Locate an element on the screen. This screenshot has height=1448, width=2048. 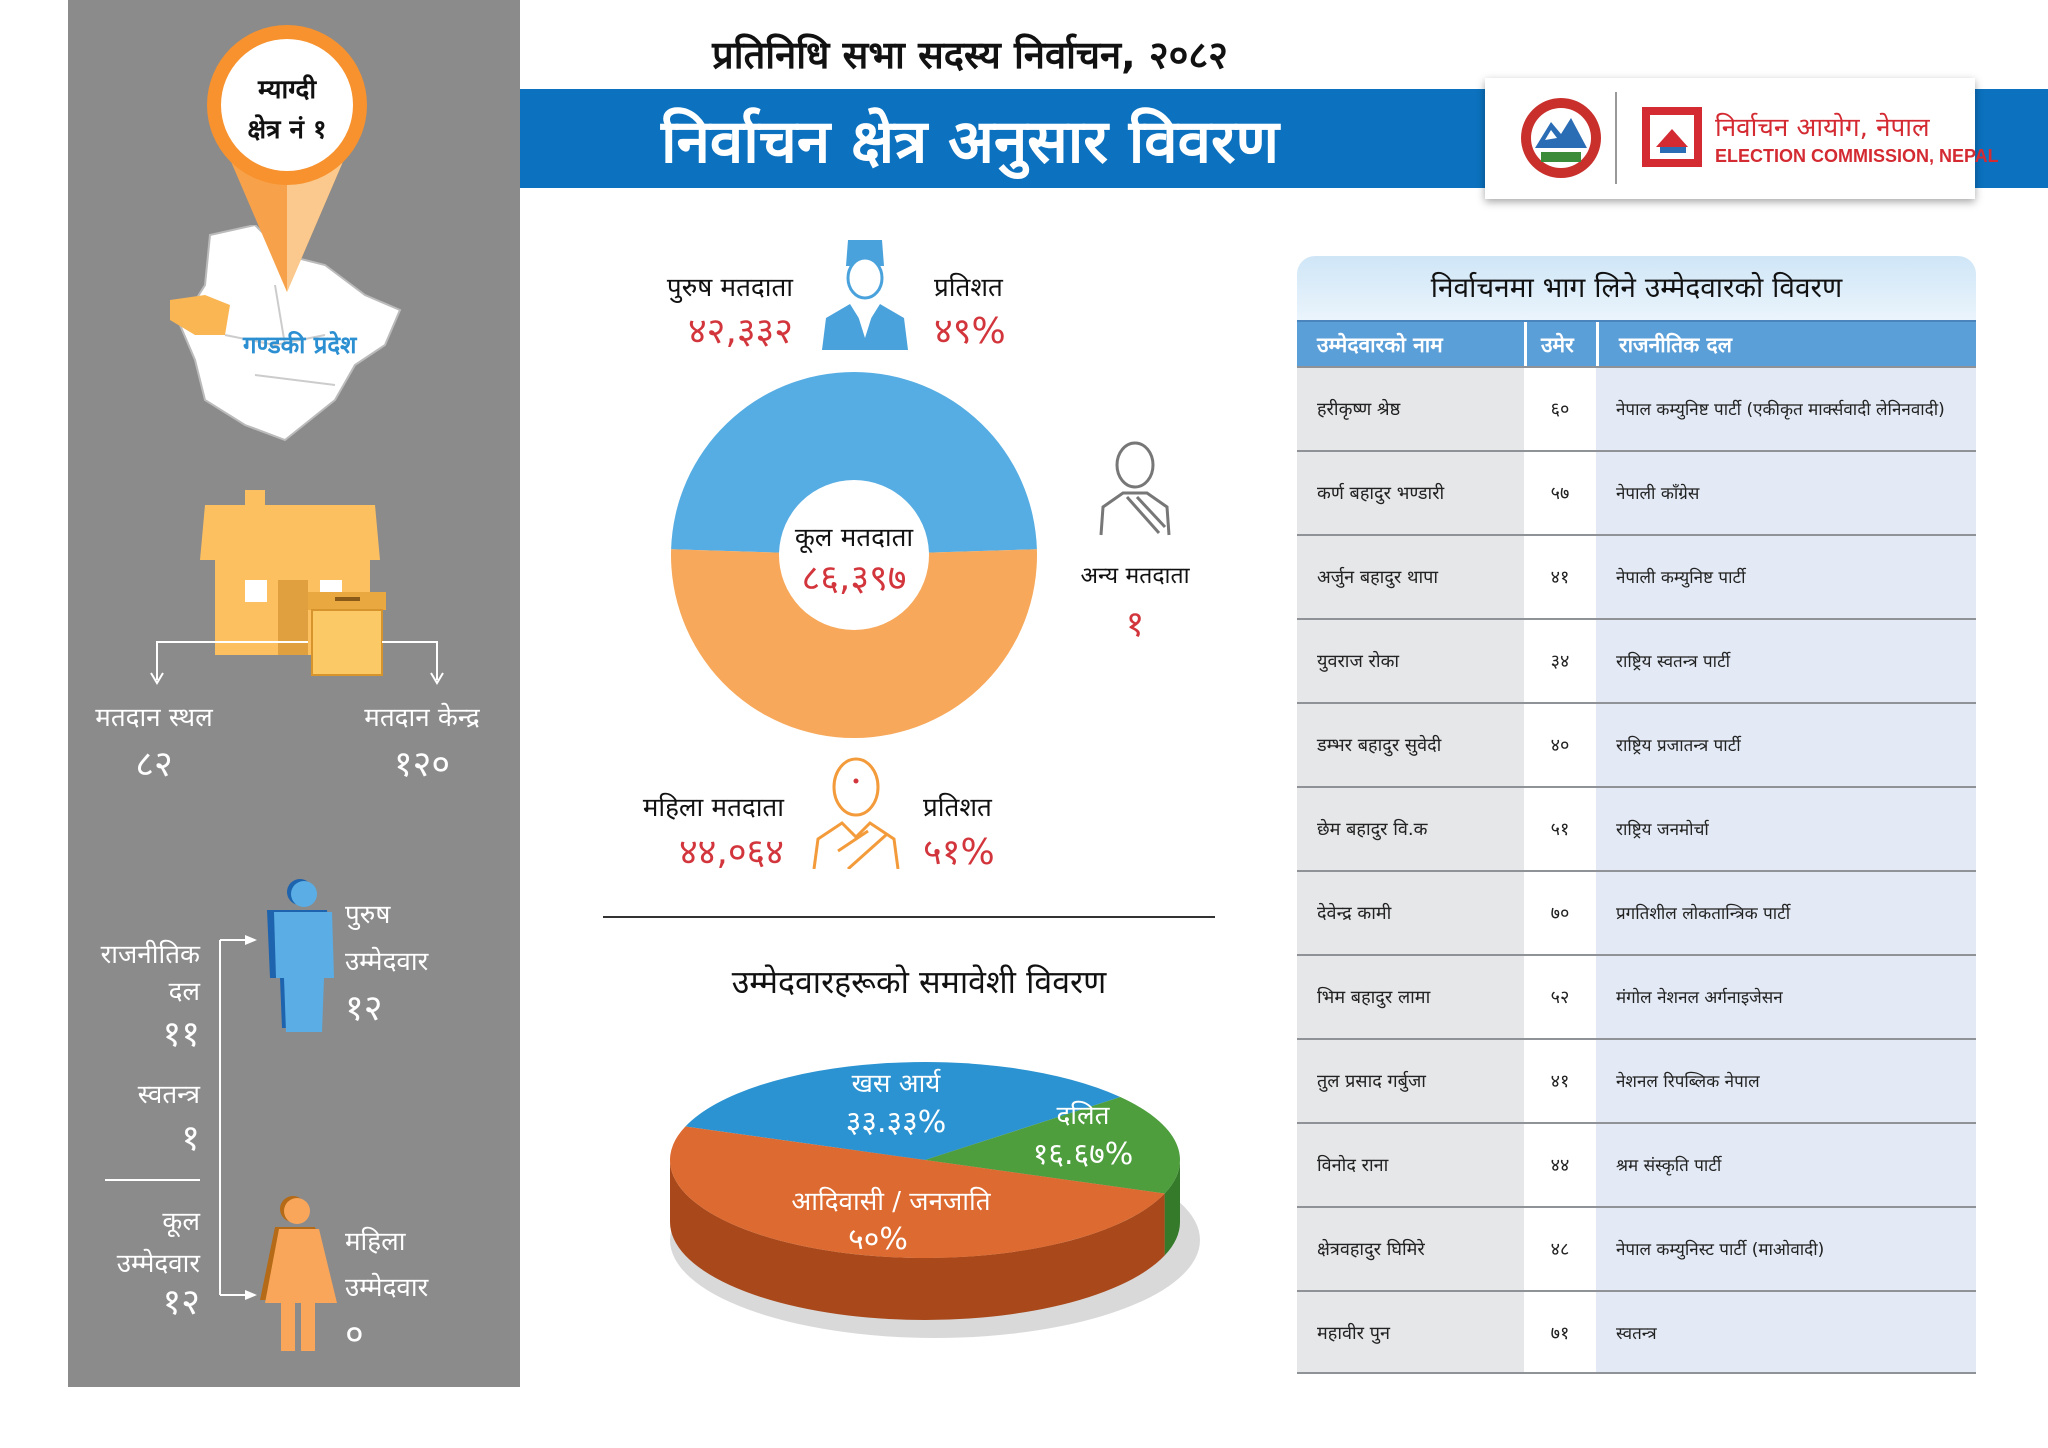
col-age: उमेर is located at coordinates (1560, 344).